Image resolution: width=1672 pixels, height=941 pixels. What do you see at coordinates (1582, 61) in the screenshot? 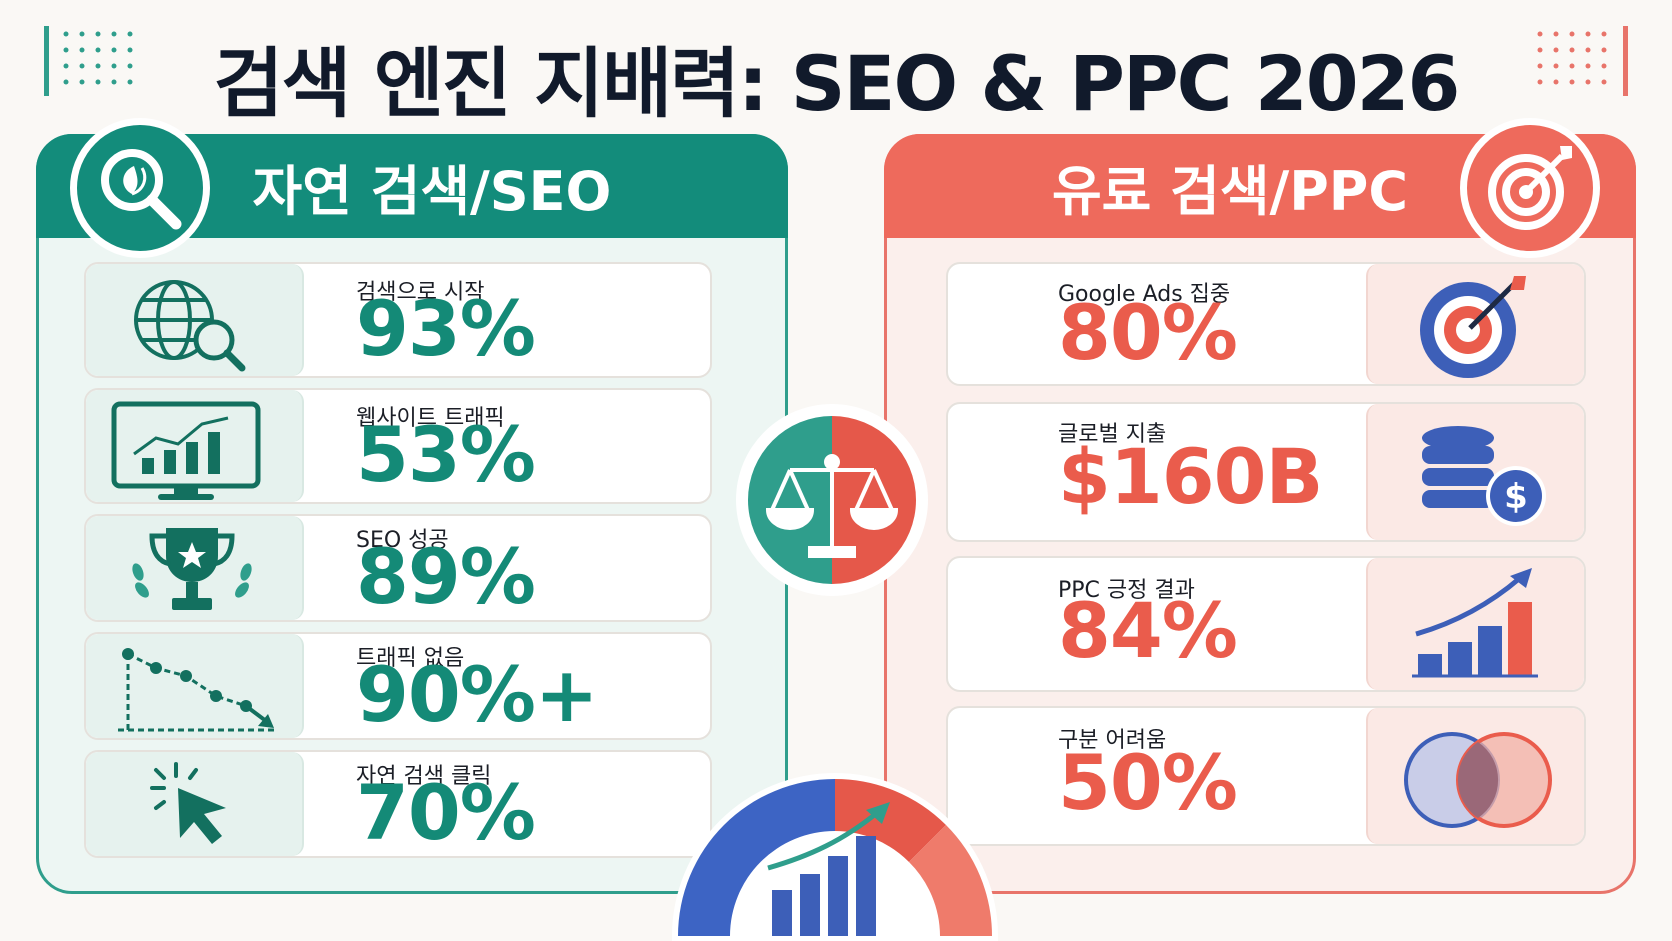
I see `right-dots-decoration` at bounding box center [1582, 61].